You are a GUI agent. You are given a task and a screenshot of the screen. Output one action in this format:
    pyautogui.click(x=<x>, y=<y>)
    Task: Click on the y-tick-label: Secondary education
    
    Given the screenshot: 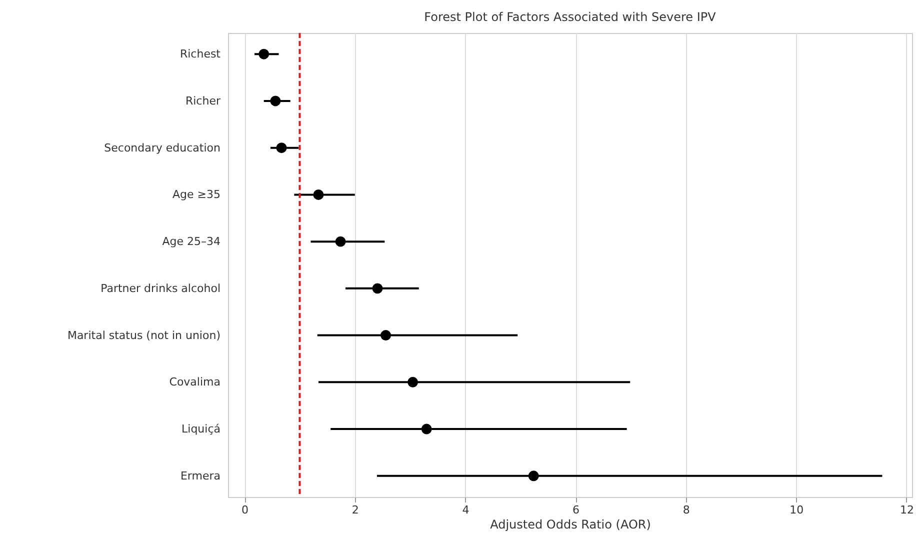 What is the action you would take?
    pyautogui.click(x=162, y=147)
    